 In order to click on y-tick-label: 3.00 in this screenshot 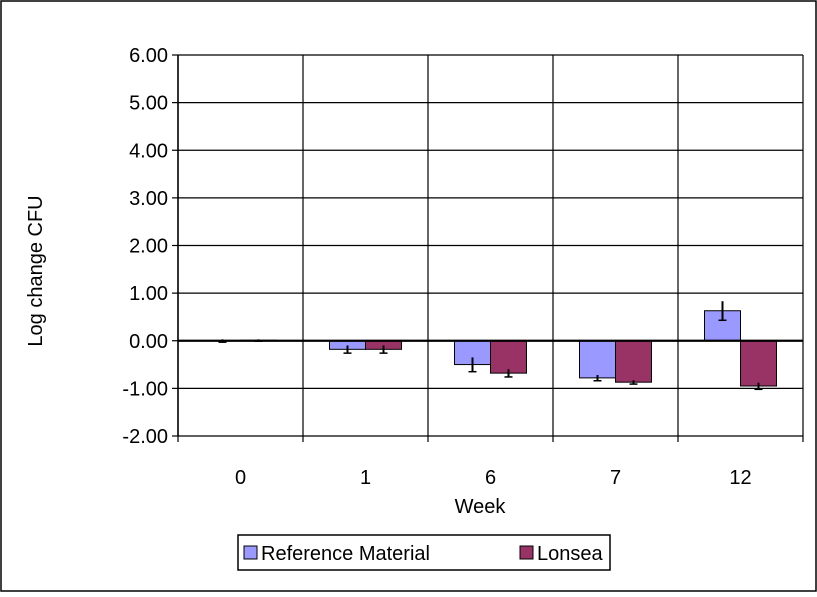, I will do `click(148, 199)`.